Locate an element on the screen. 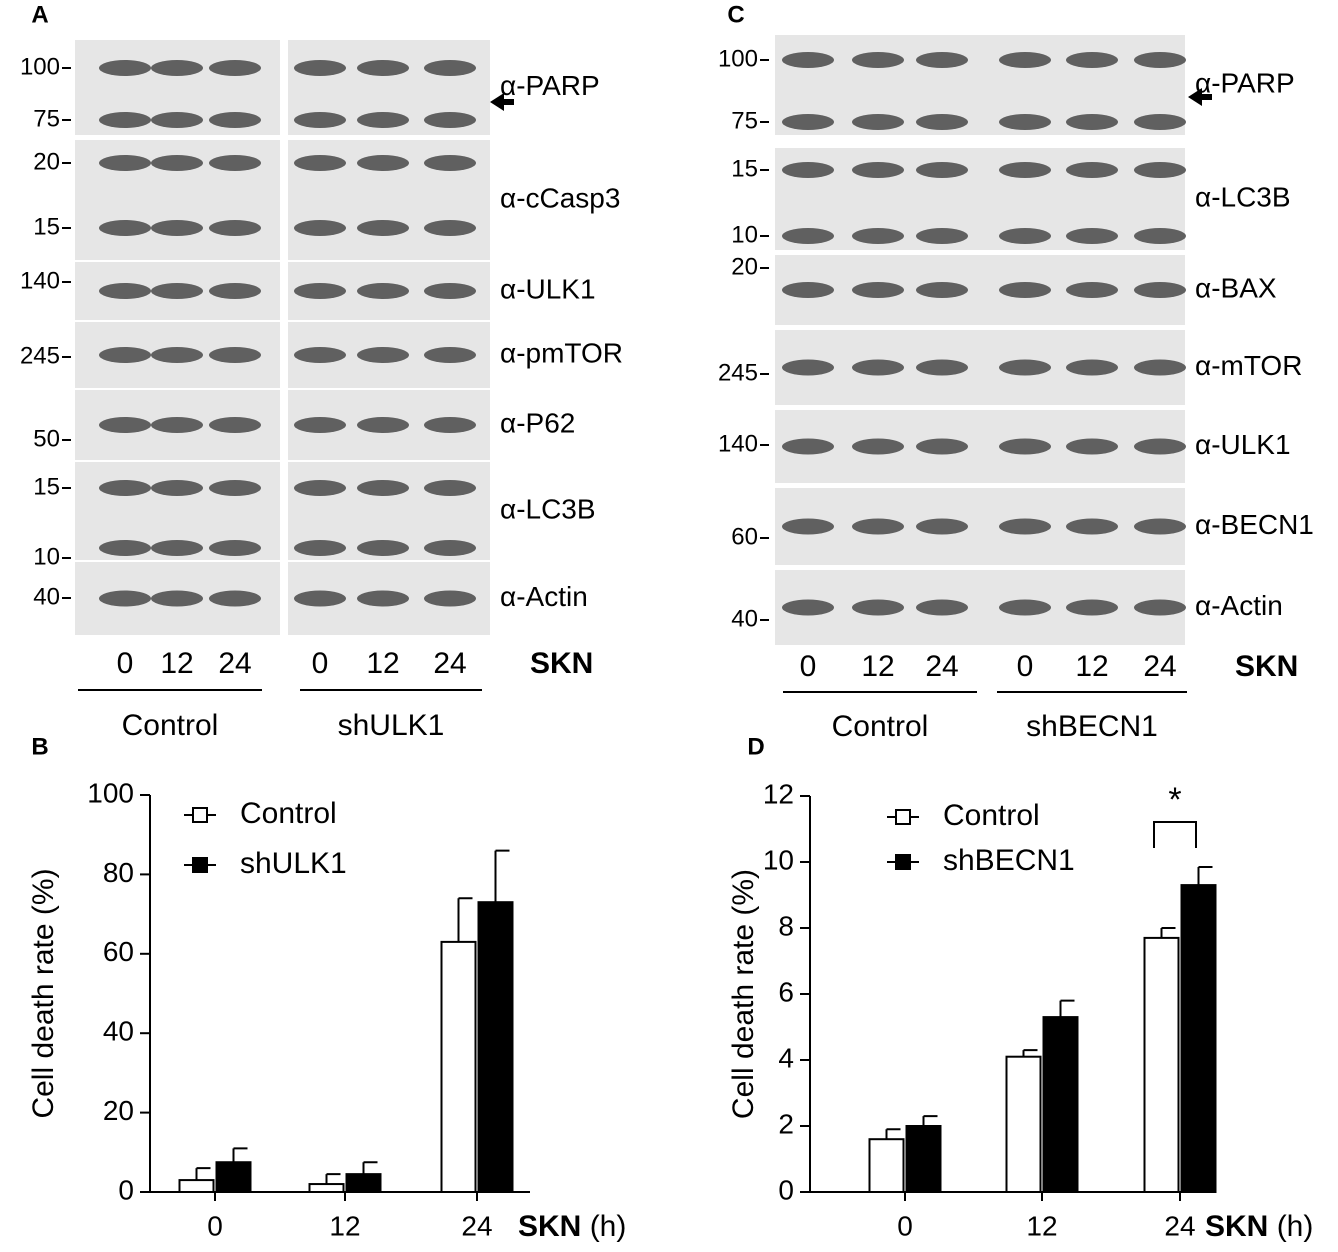  antibody-label: α-mTOR is located at coordinates (1248, 365).